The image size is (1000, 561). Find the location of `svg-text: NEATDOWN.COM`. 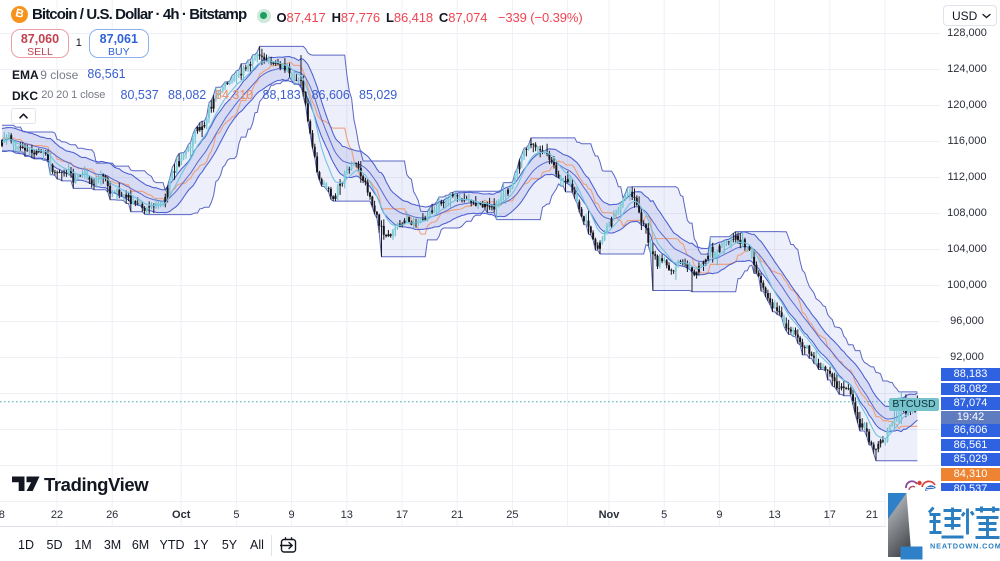

svg-text: NEATDOWN.COM is located at coordinates (965, 545).